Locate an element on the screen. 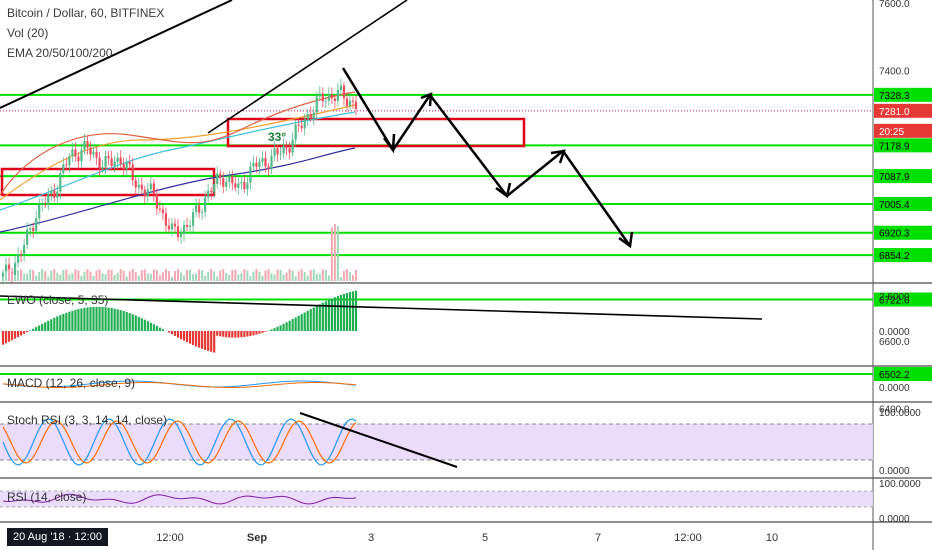 This screenshot has width=932, height=550. indicator-tick-label: 100.0000 is located at coordinates (900, 484).